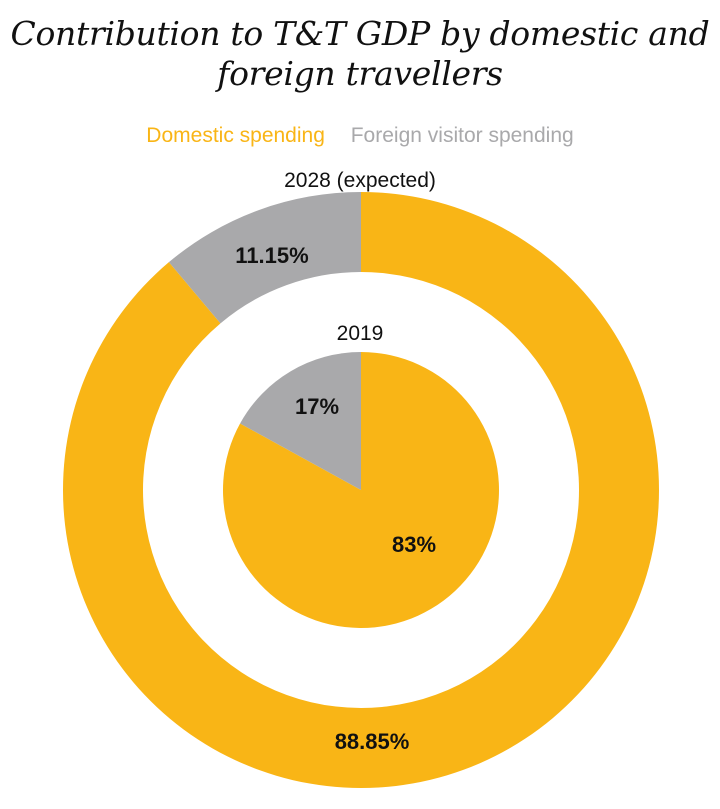 This screenshot has width=720, height=809. What do you see at coordinates (360, 73) in the screenshot?
I see `chart-title-line-2: foreign travellers` at bounding box center [360, 73].